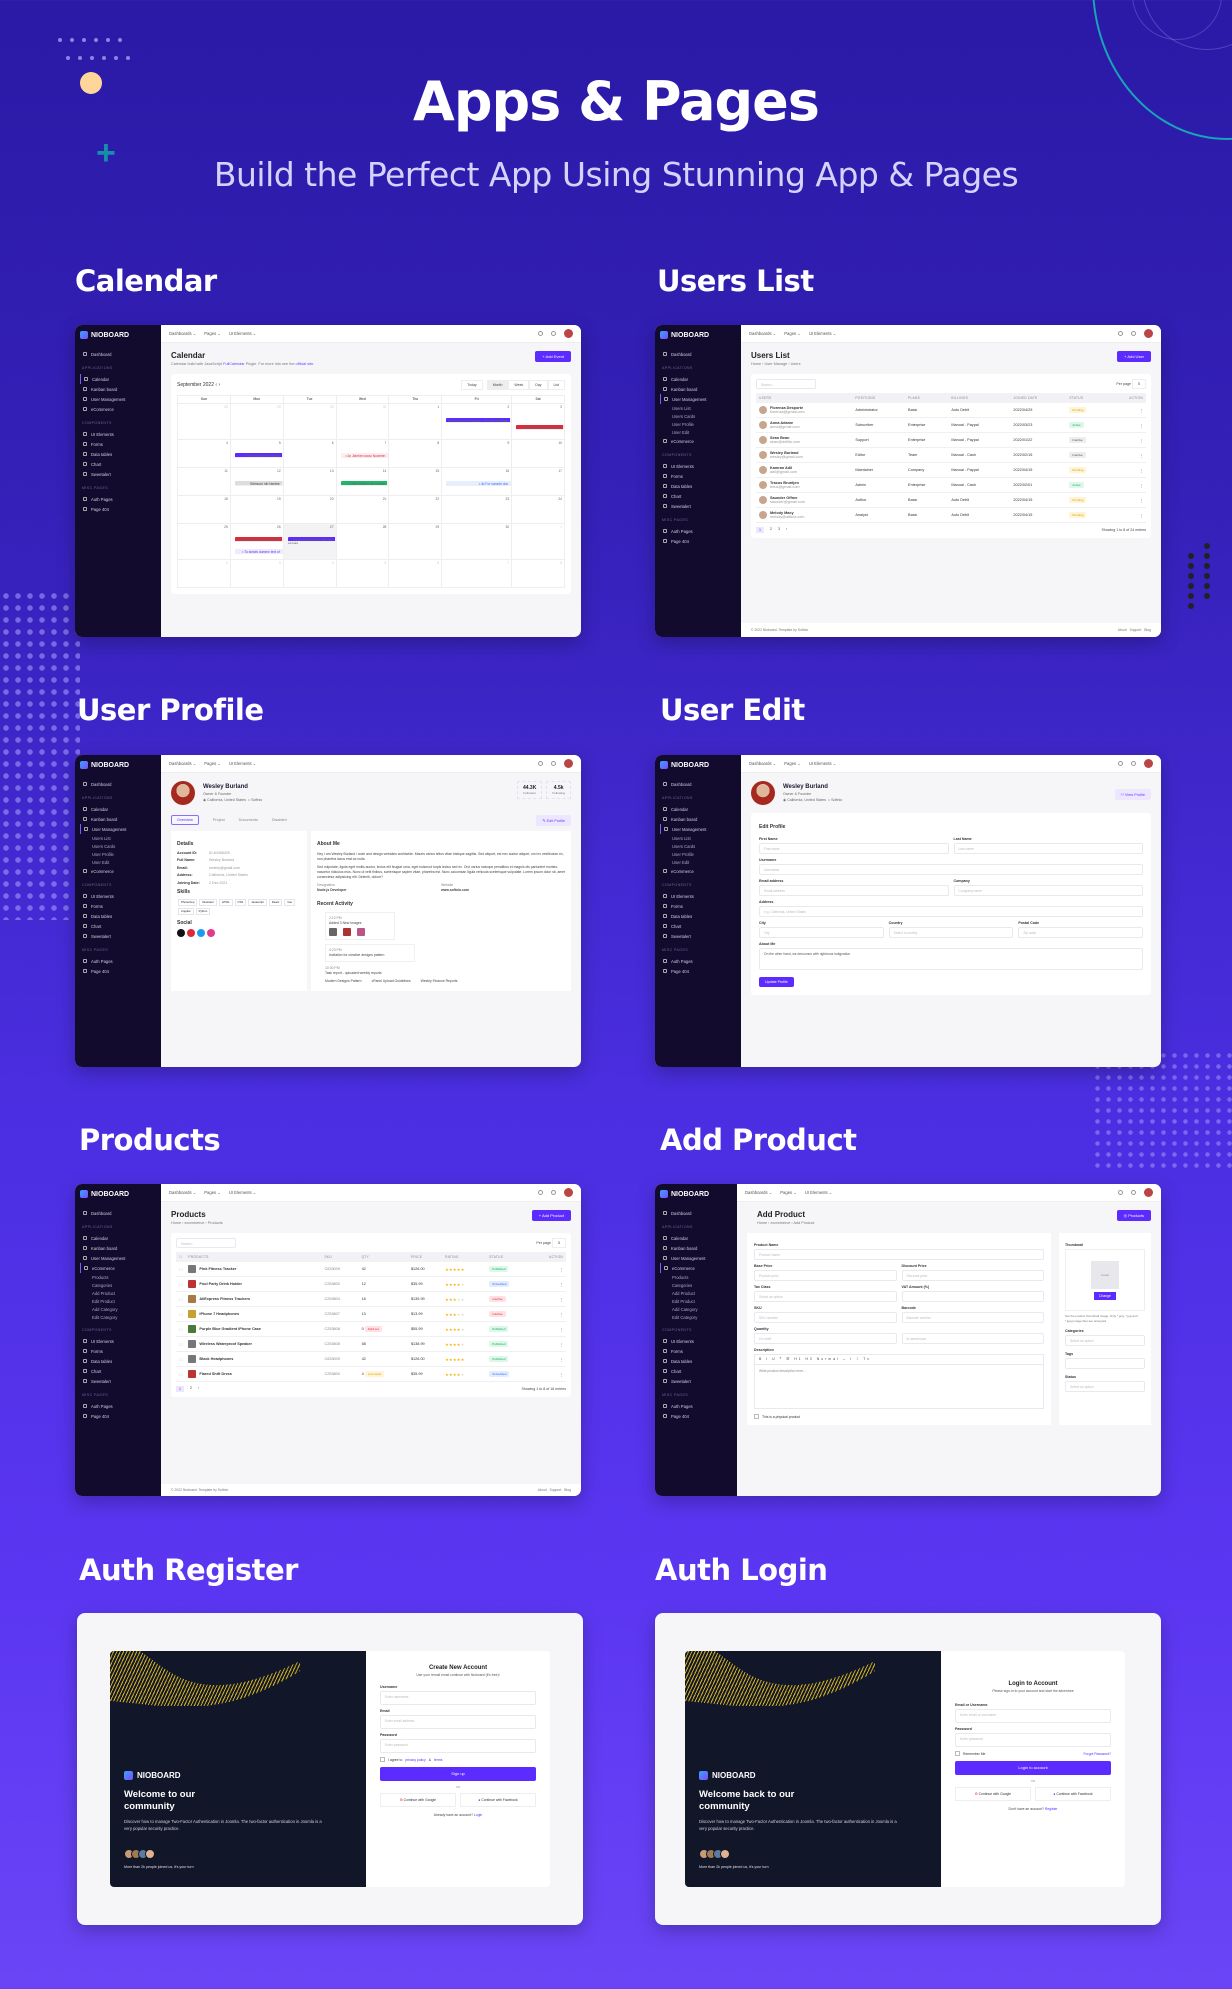  I want to click on edit-profile-button: ✎ Edit Profile, so click(553, 820).